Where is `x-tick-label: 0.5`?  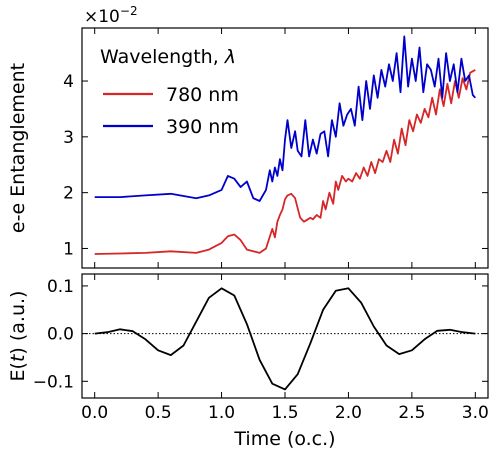
x-tick-label: 0.5 is located at coordinates (158, 413).